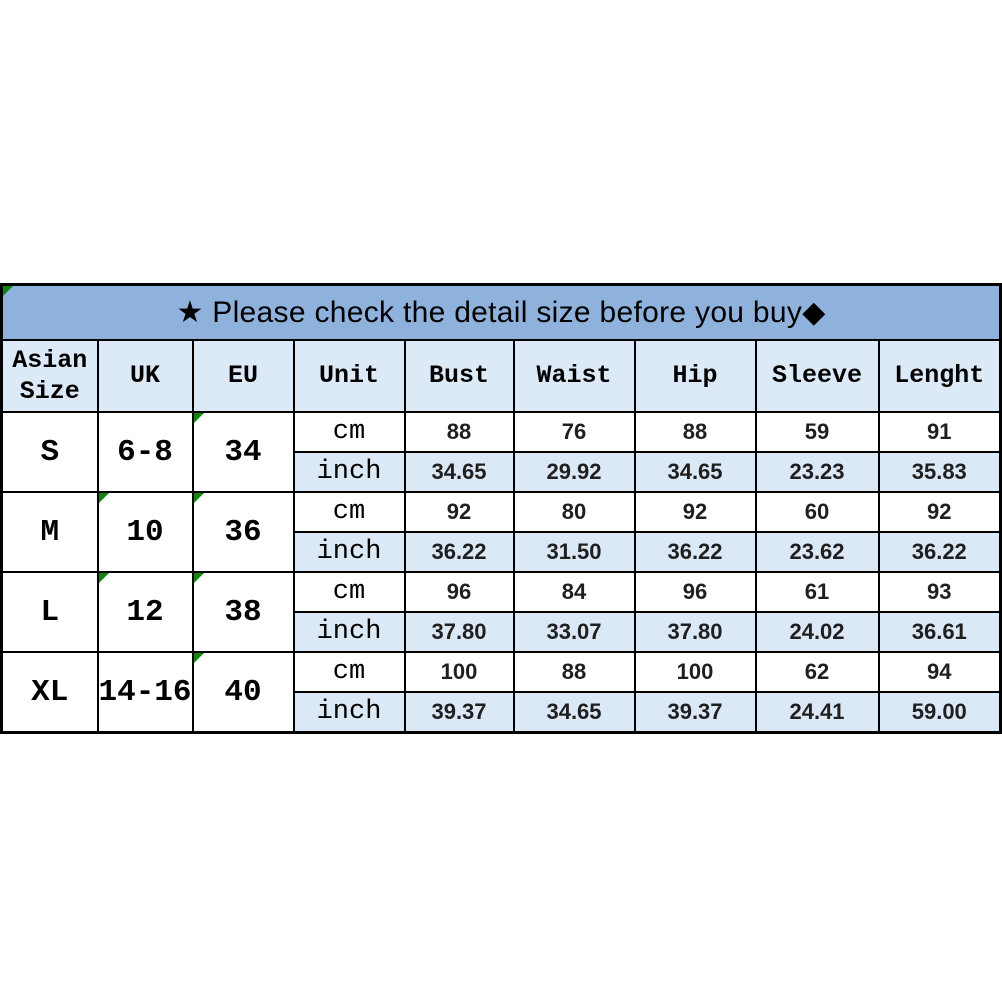  What do you see at coordinates (574, 592) in the screenshot?
I see `measurement-cell: 84` at bounding box center [574, 592].